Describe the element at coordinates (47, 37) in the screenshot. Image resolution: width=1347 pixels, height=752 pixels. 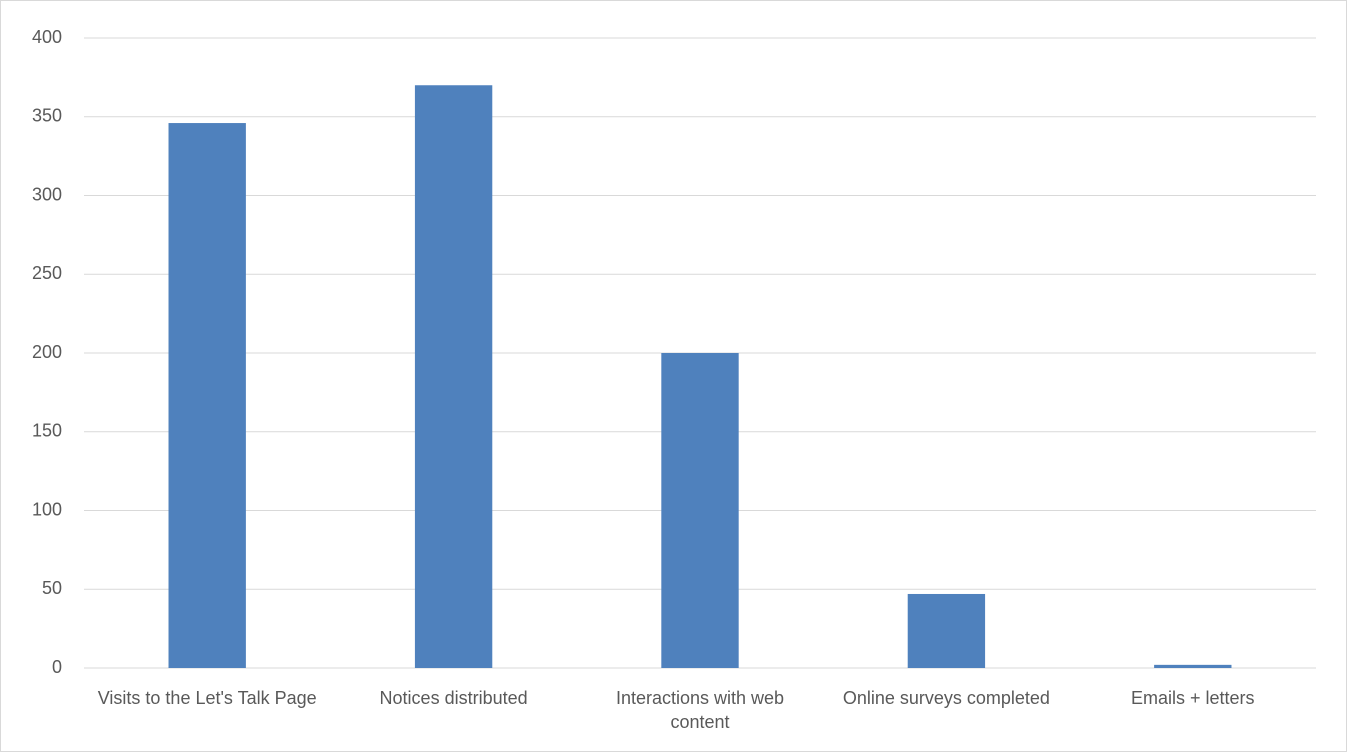
I see `y-tick-label: 400` at that location.